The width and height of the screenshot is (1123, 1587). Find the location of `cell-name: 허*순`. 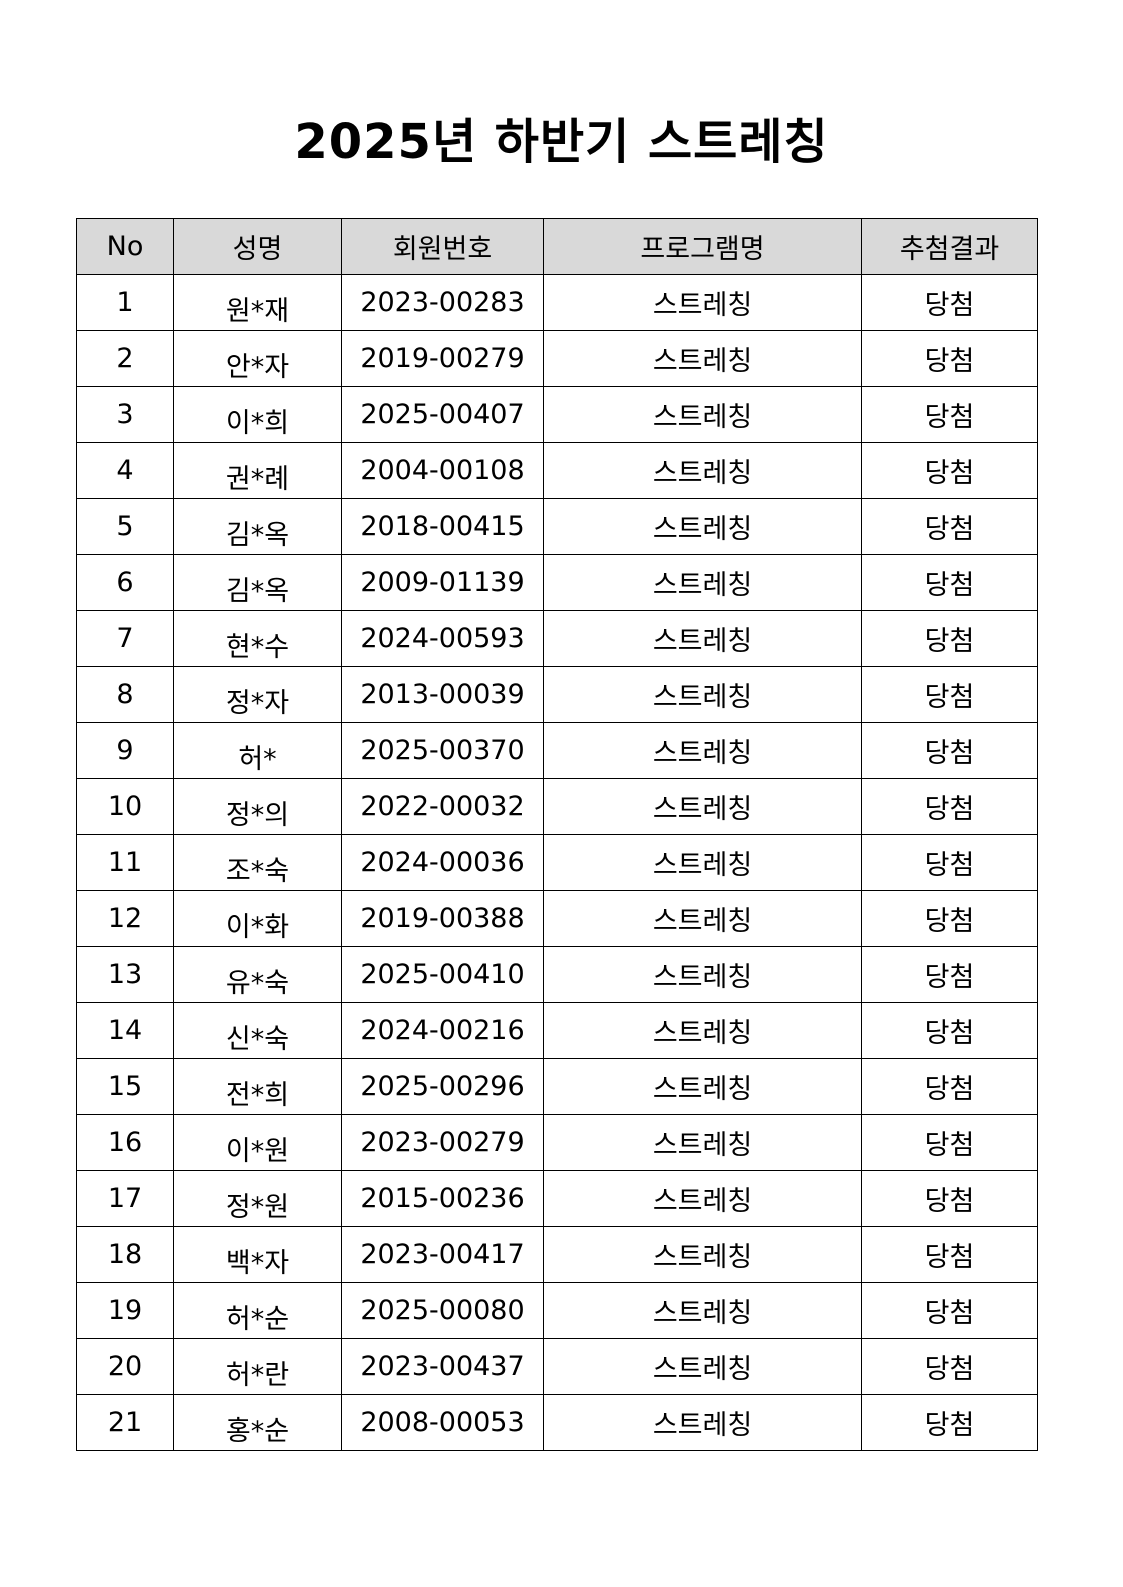

cell-name: 허*순 is located at coordinates (257, 1310).